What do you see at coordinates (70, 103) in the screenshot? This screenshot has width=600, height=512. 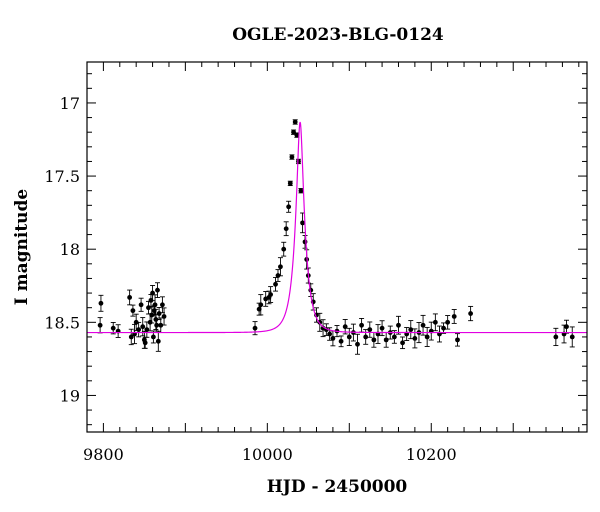 I see `y-tick-label: 17` at bounding box center [70, 103].